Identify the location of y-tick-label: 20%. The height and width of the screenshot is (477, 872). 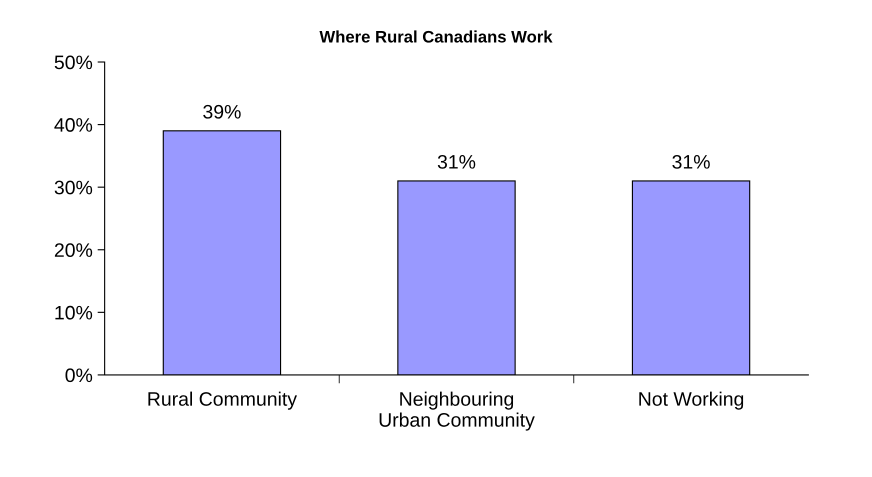
(73, 250).